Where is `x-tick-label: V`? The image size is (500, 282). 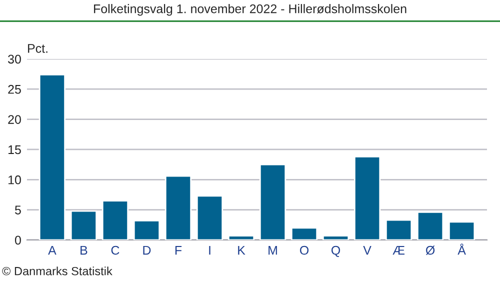
x-tick-label: V is located at coordinates (367, 250).